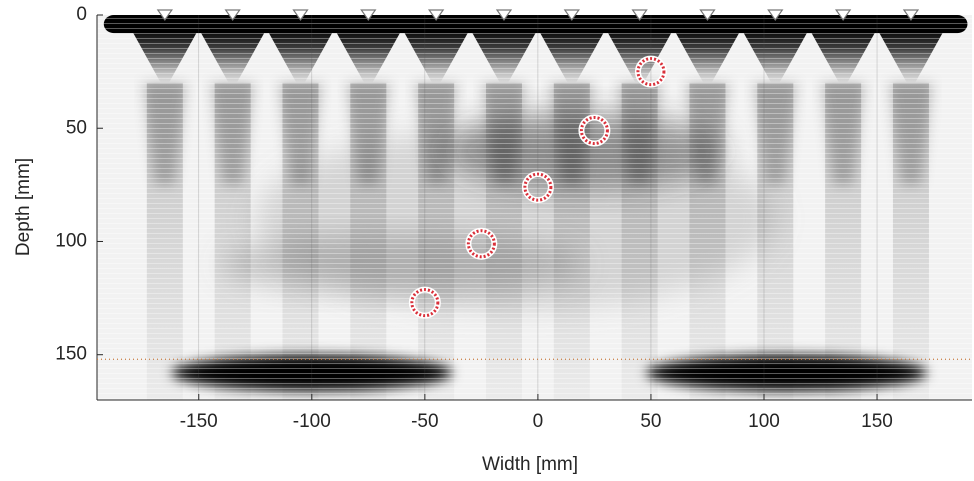  What do you see at coordinates (81, 14) in the screenshot?
I see `y-tick-label: 0` at bounding box center [81, 14].